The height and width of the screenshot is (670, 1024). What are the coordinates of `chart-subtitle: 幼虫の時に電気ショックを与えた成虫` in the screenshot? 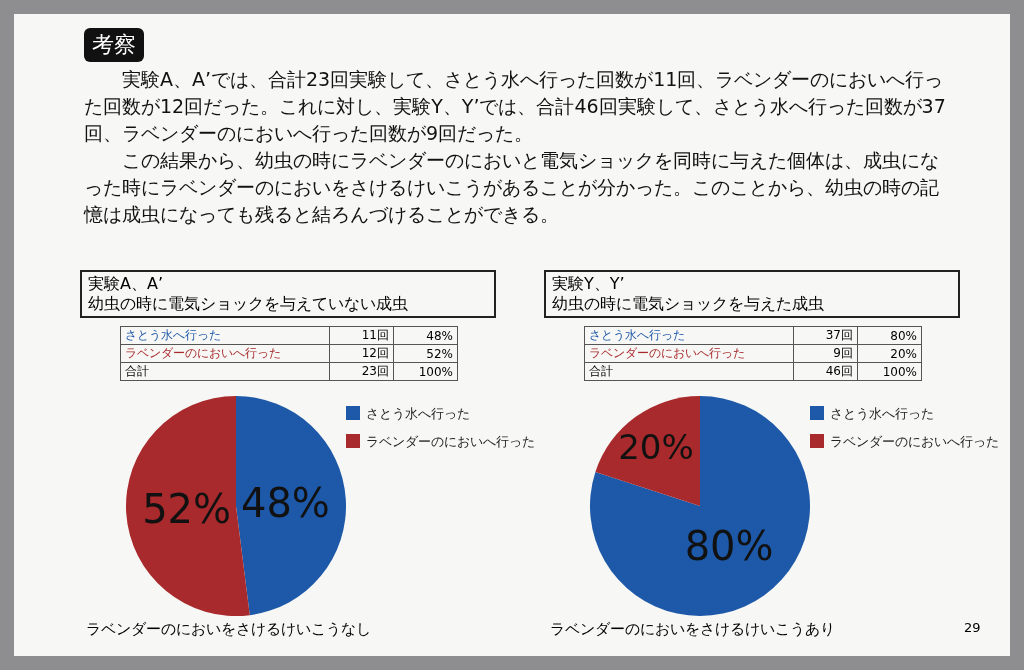 It's located at (688, 304).